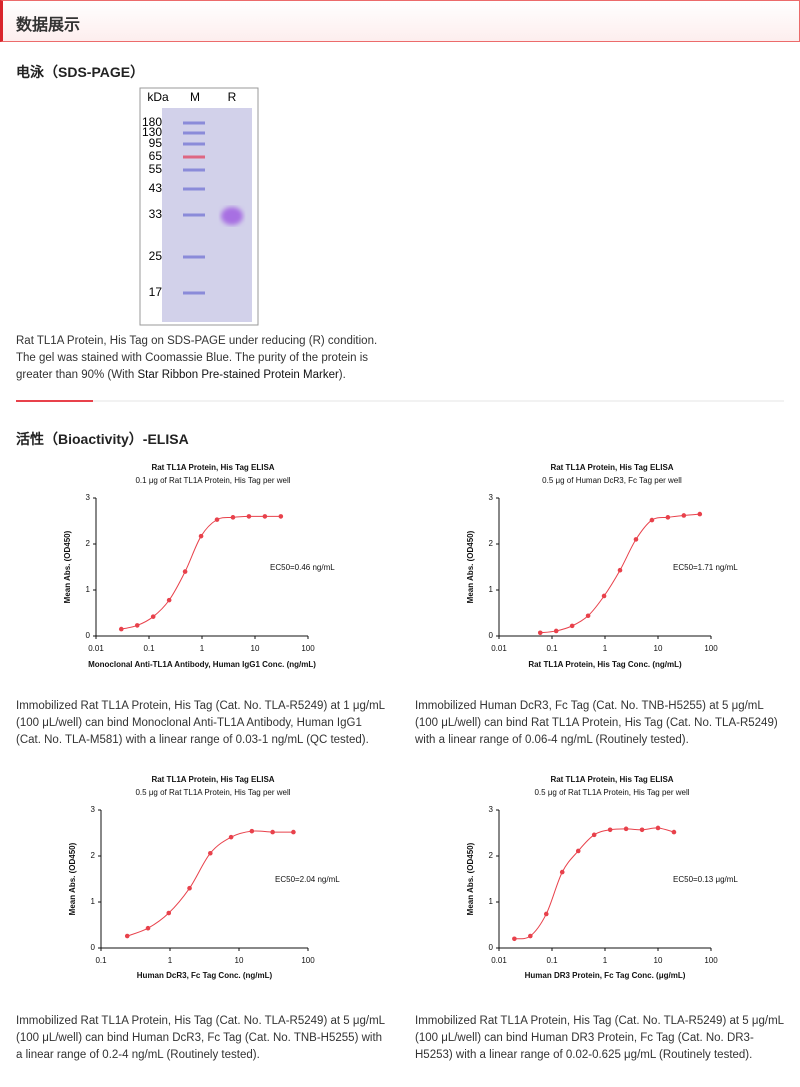 This screenshot has width=800, height=1087. What do you see at coordinates (156, 292) in the screenshot?
I see `marker-label: 17` at bounding box center [156, 292].